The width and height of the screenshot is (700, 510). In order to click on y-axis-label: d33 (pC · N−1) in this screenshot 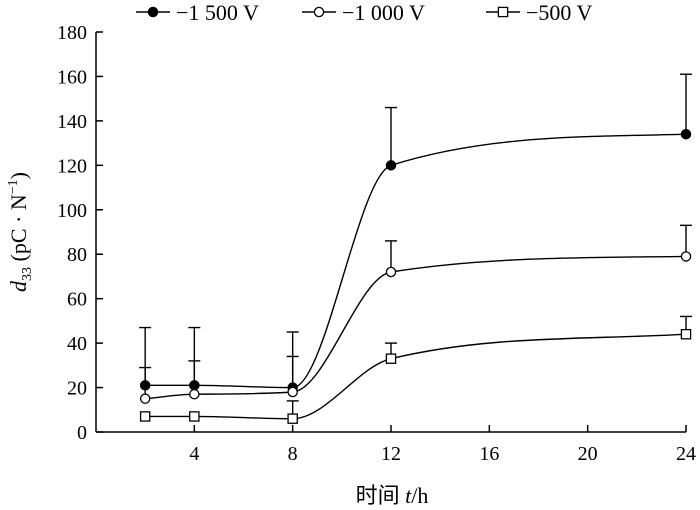, I will do `click(20, 232)`.